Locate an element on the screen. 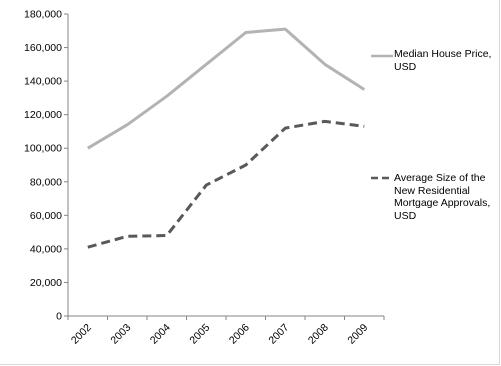  x-tick-label: 2004 is located at coordinates (160, 334).